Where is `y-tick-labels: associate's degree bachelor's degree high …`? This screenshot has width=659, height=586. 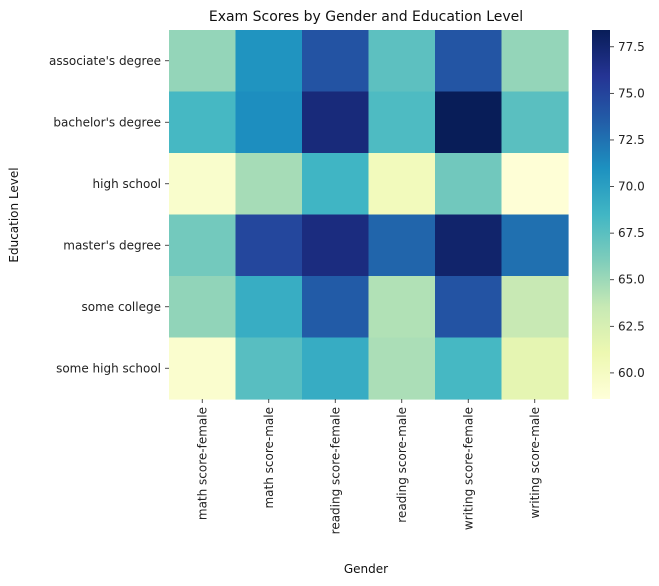
y-tick-labels: associate's degree bachelor's degree high … is located at coordinates (109, 214).